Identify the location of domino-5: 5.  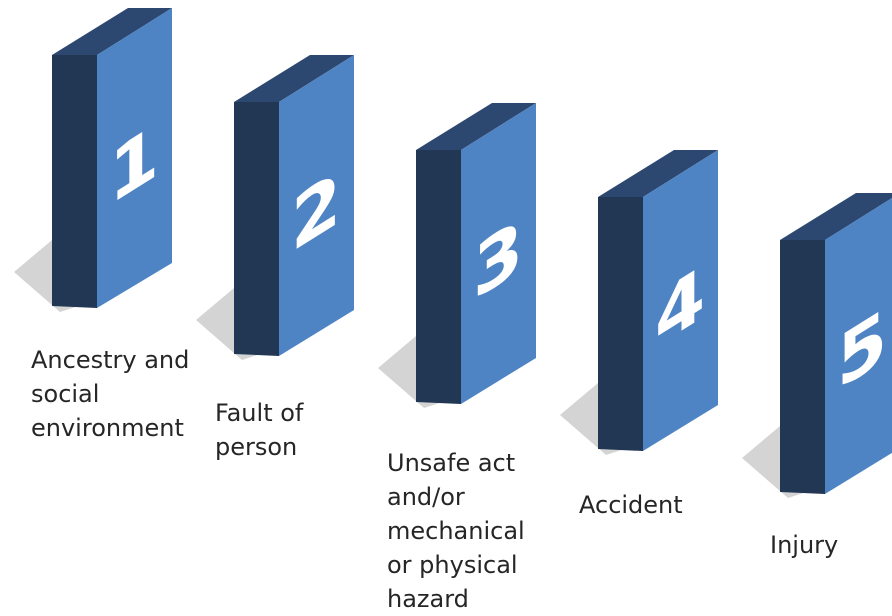
(817, 345).